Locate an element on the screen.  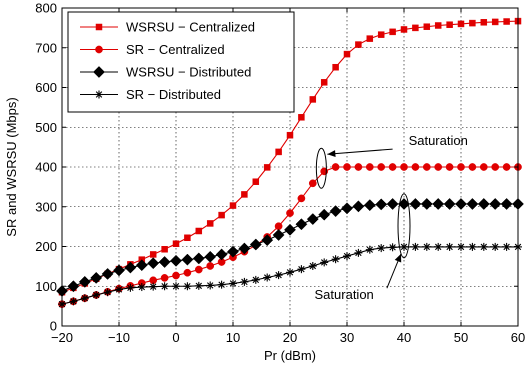
saturation-arrowhead-lower is located at coordinates (398, 258).